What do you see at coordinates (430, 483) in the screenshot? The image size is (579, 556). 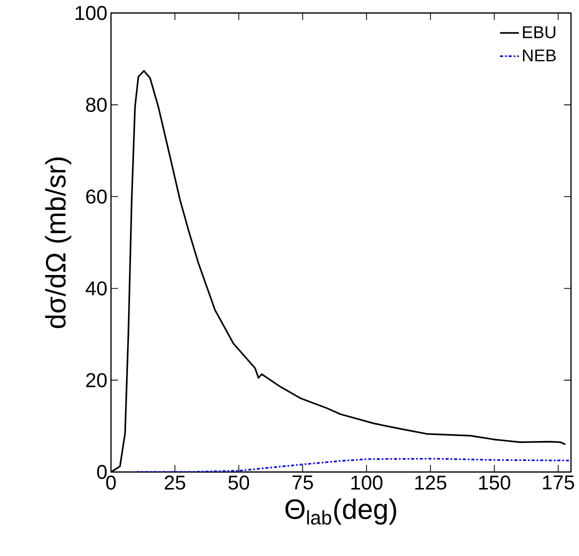 I see `x-tick-label: 125` at bounding box center [430, 483].